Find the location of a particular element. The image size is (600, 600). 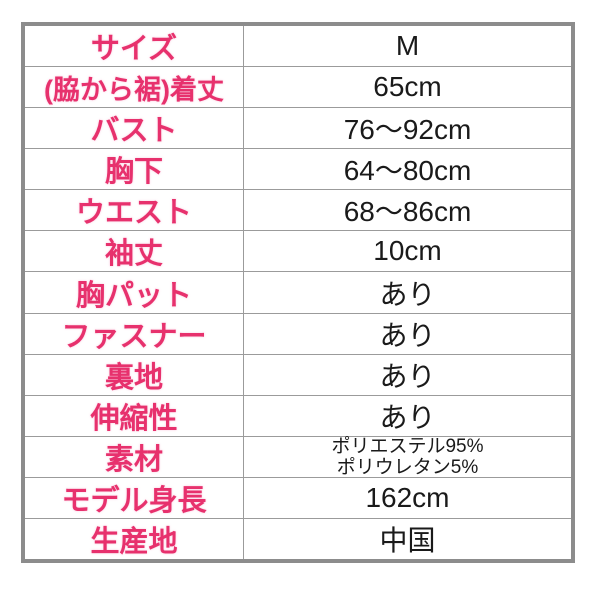

row-value: 10cm is located at coordinates (407, 251).